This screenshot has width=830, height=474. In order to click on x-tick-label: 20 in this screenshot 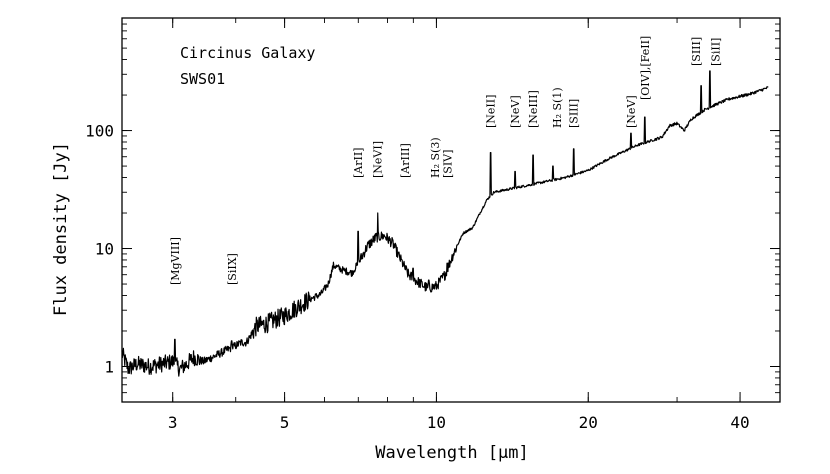, I will do `click(588, 422)`.